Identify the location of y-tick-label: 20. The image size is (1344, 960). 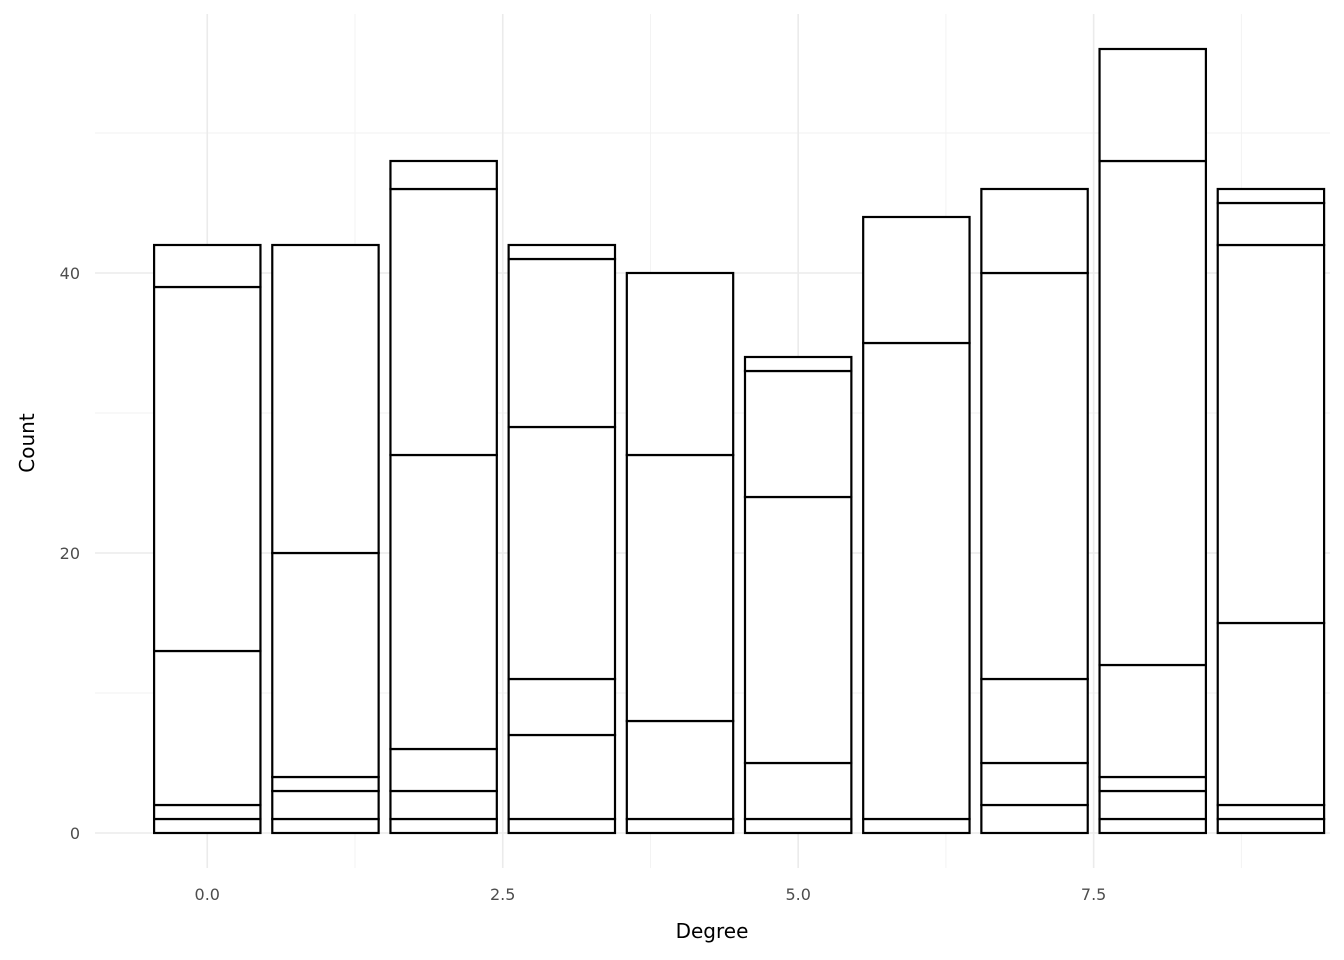
(70, 553).